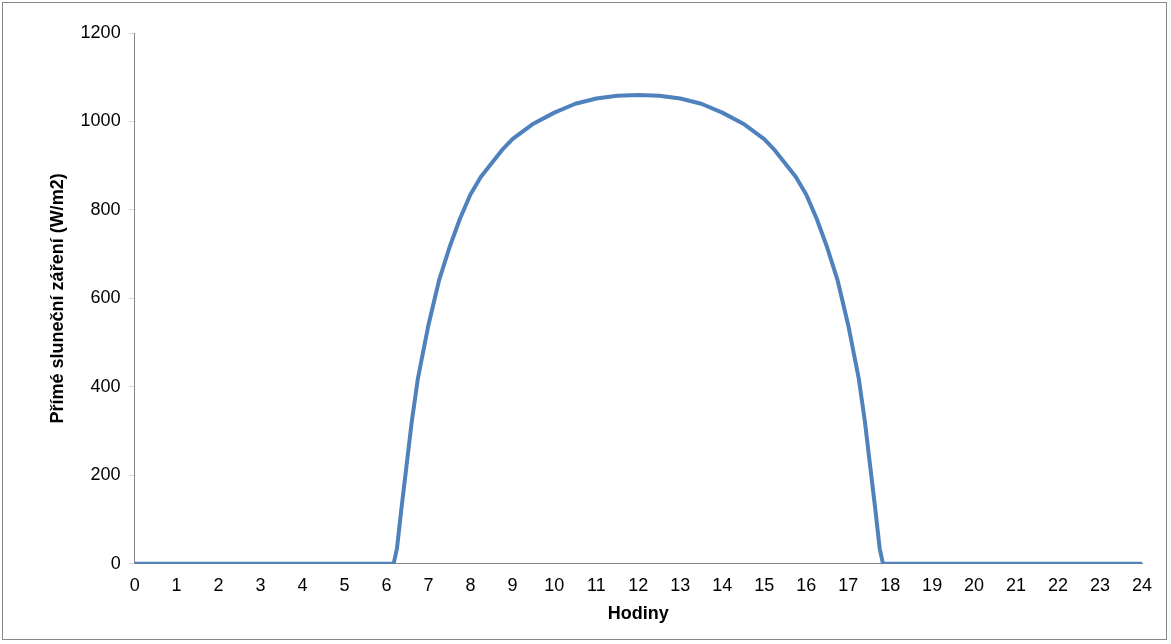 Image resolution: width=1171 pixels, height=644 pixels. Describe the element at coordinates (638, 584) in the screenshot. I see `x-tick-label: 12` at that location.